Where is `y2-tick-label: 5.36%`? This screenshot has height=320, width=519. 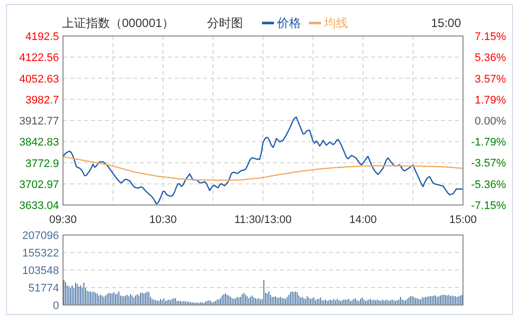
y2-tick-label: 5.36% is located at coordinates (490, 58).